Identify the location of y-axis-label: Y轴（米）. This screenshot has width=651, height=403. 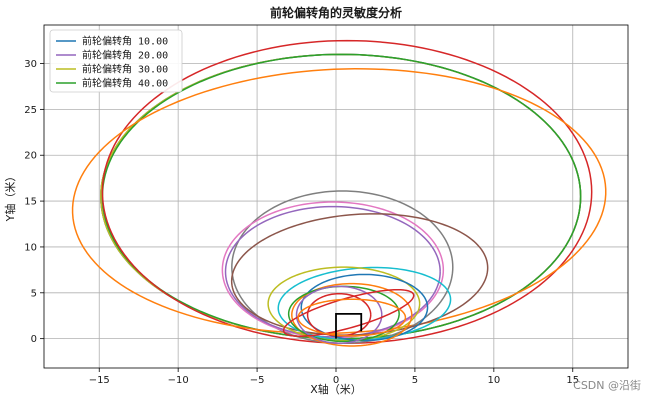
(10, 197).